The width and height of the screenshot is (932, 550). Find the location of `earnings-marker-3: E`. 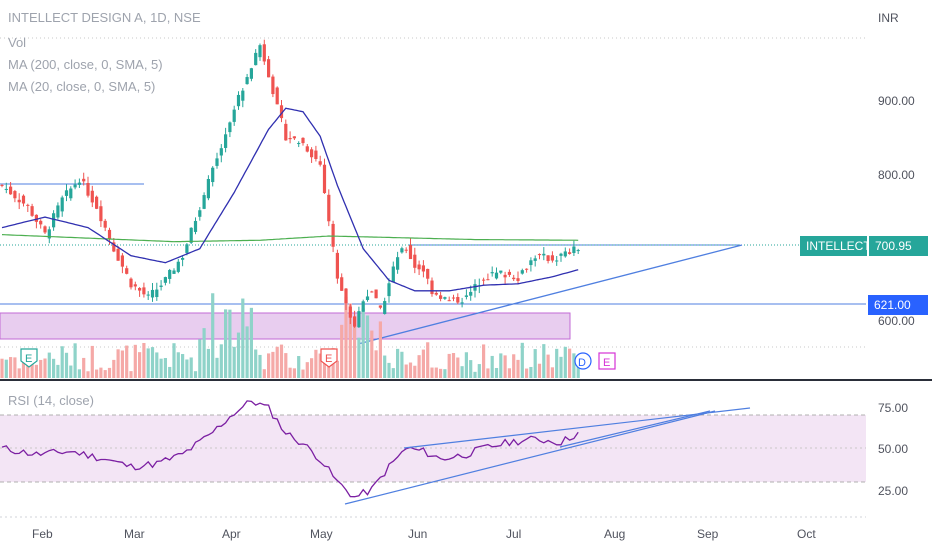

earnings-marker-3: E is located at coordinates (607, 361).